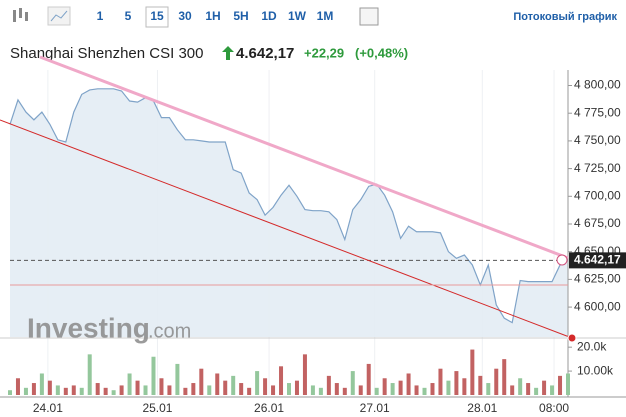  What do you see at coordinates (597, 306) in the screenshot?
I see `y-tick-label: 4 600,00` at bounding box center [597, 306].